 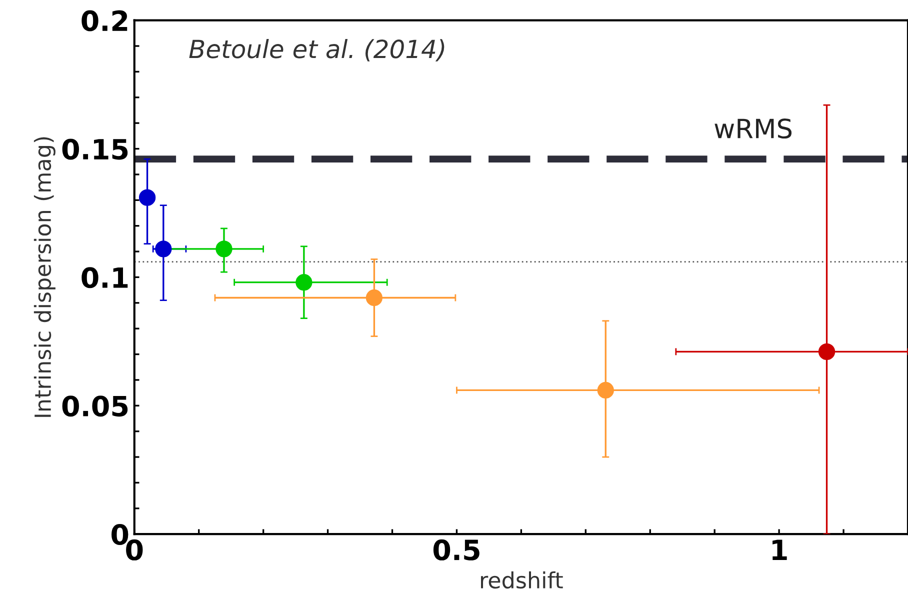 I want to click on annotation: Betoule et al. (2014), so click(x=316, y=50).